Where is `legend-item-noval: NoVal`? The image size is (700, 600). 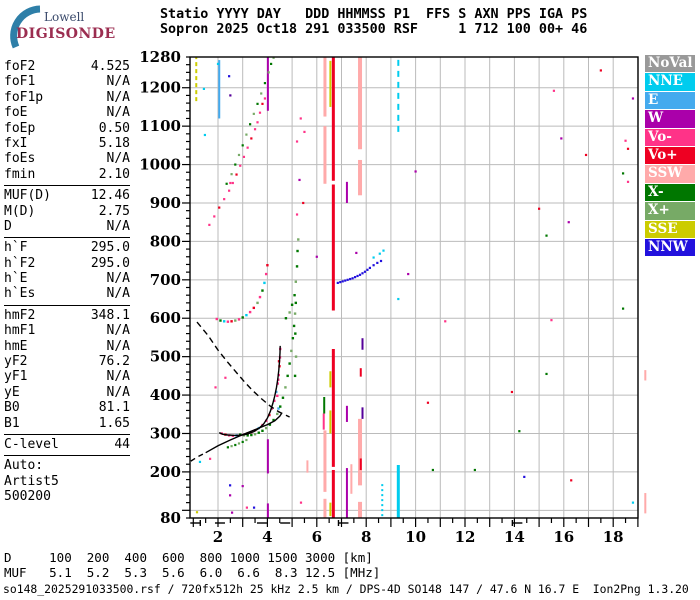 legend-item-noval: NoVal is located at coordinates (670, 64).